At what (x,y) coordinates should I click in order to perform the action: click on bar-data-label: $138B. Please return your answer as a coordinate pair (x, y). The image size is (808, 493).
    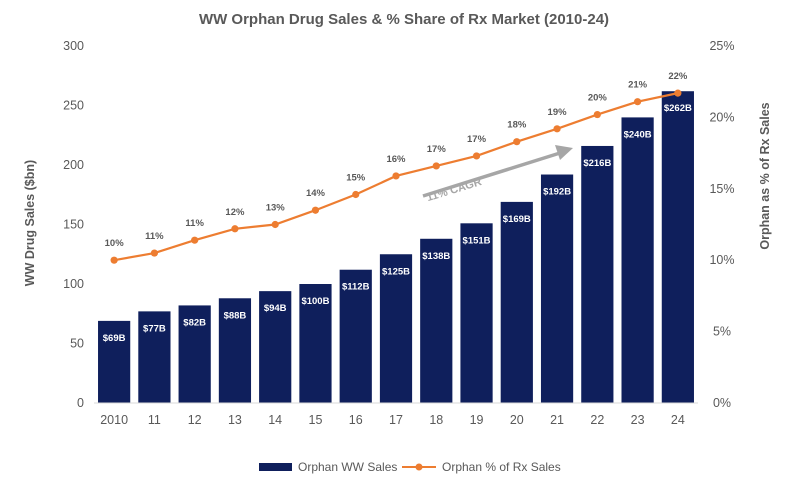
    Looking at the image, I should click on (436, 256).